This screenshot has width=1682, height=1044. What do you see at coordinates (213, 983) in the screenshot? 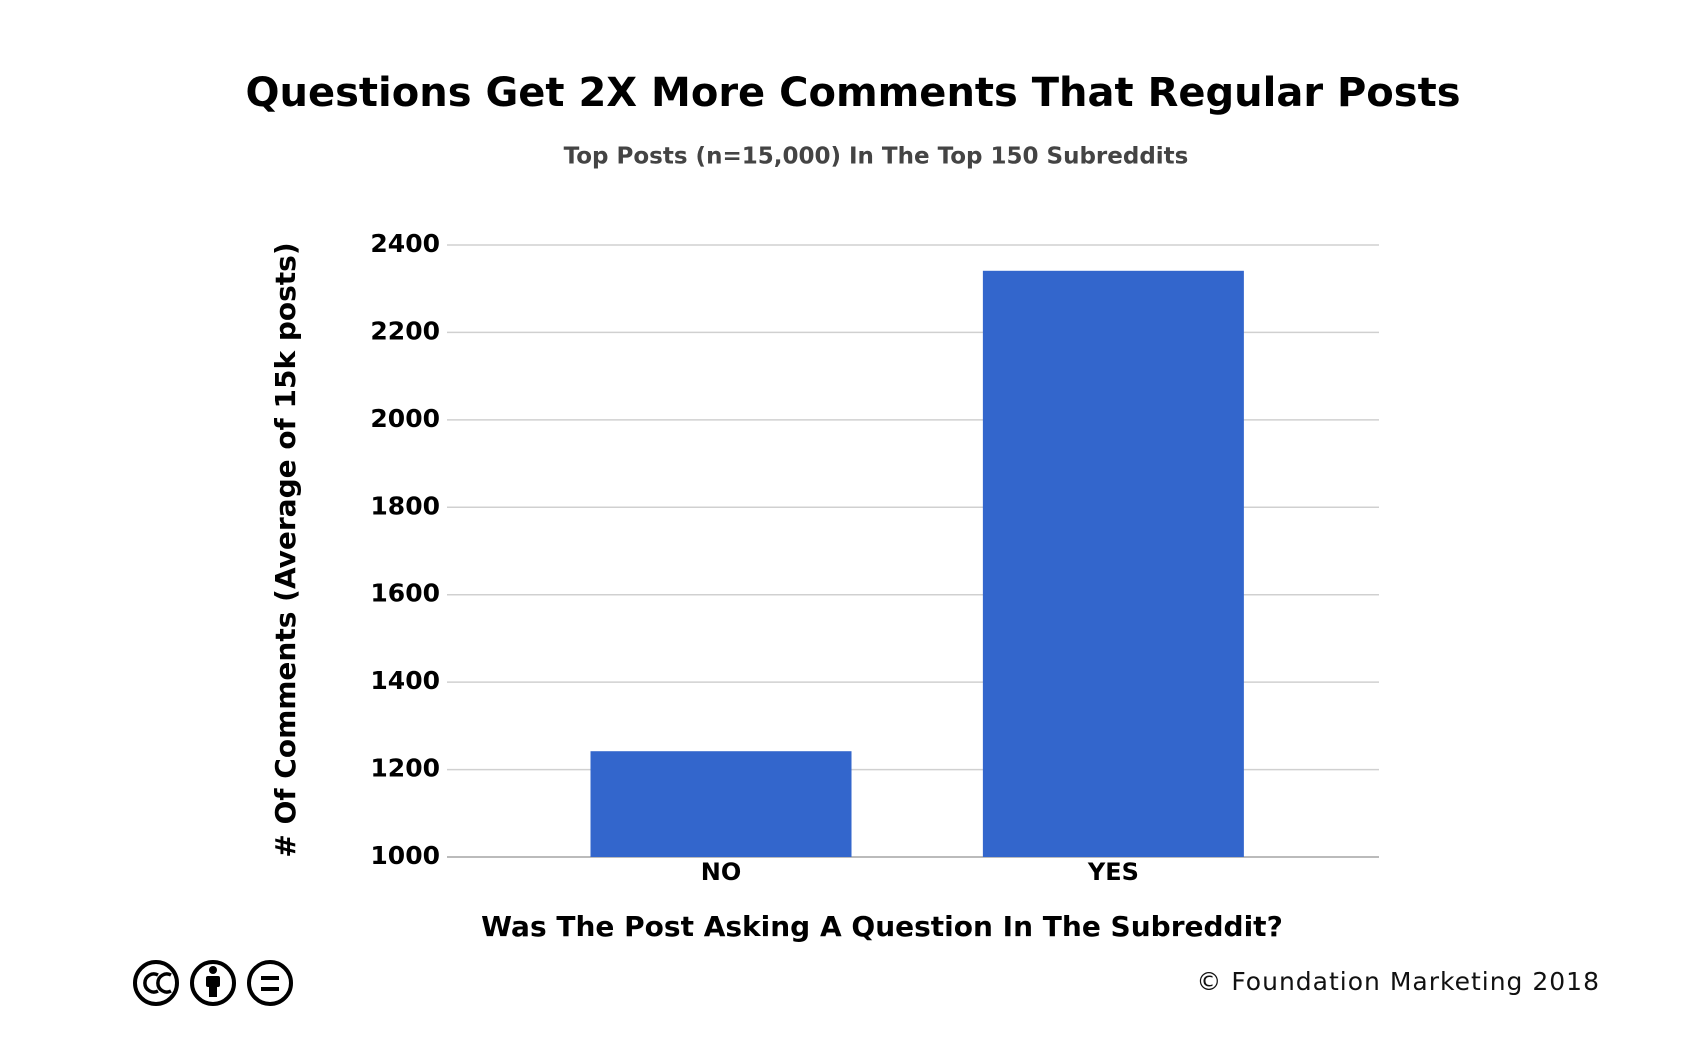
I see `license-icons` at bounding box center [213, 983].